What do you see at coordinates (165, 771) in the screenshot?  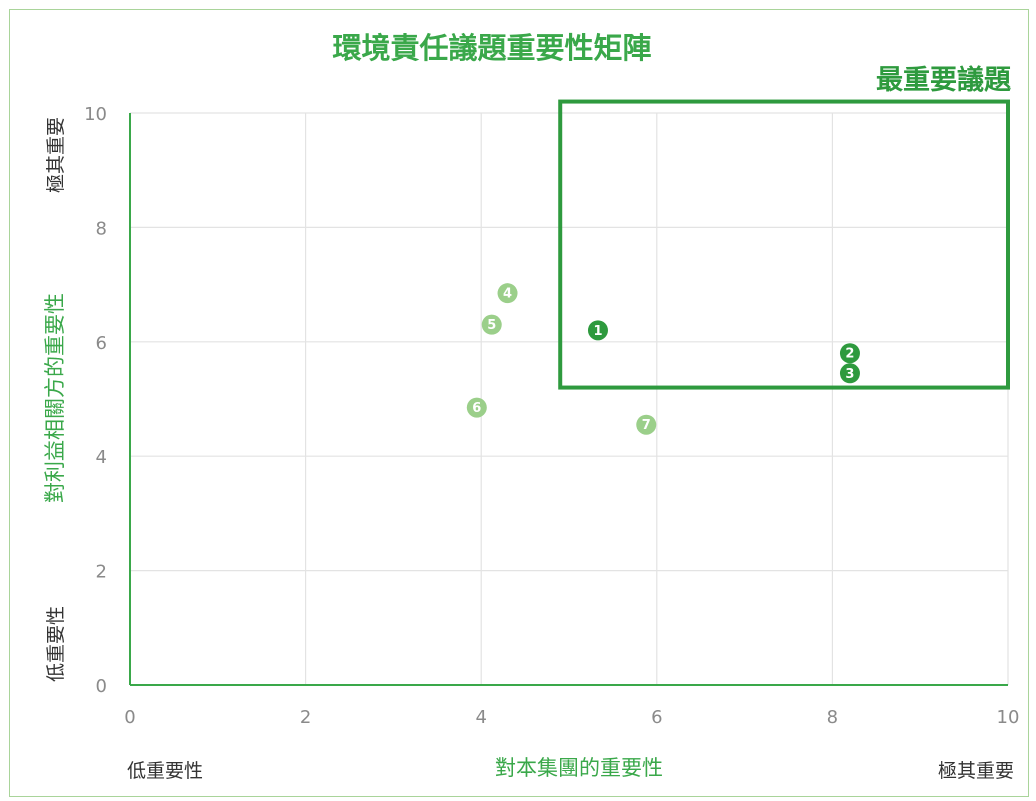 I see `x-axis-low-label: 低重要性` at bounding box center [165, 771].